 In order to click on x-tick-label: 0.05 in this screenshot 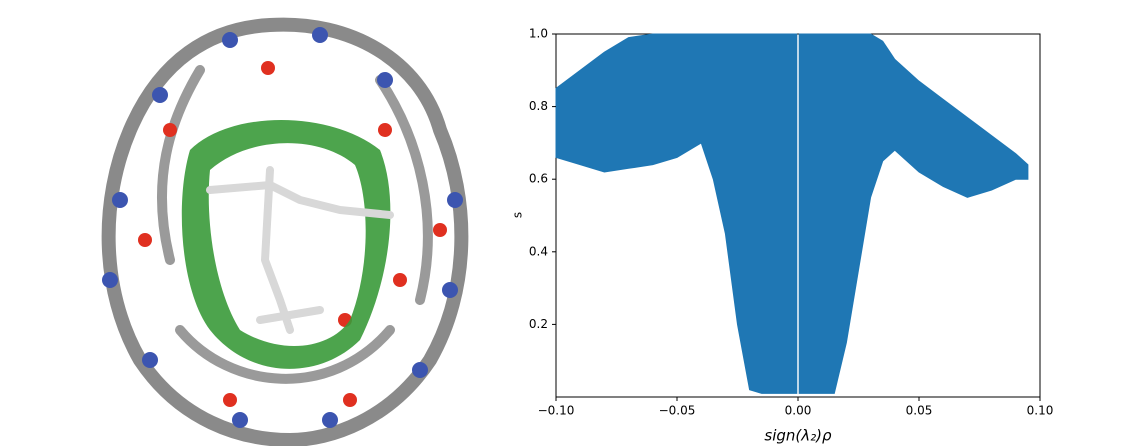, I will do `click(919, 411)`.